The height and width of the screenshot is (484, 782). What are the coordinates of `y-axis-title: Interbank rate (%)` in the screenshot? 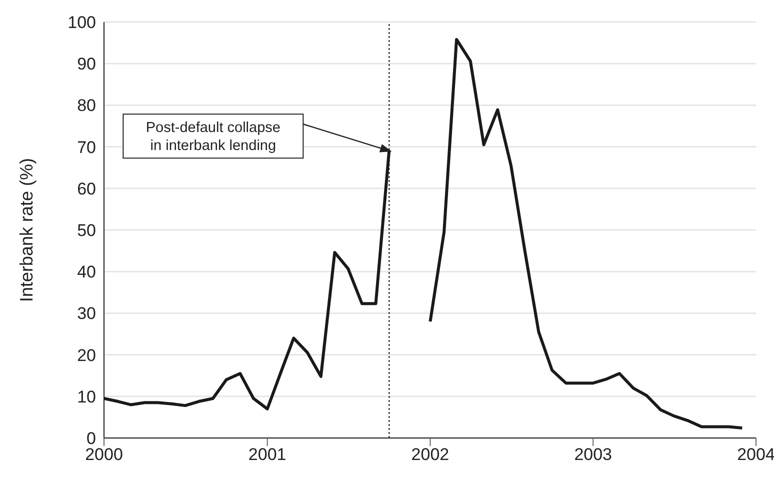 It's located at (26, 230).